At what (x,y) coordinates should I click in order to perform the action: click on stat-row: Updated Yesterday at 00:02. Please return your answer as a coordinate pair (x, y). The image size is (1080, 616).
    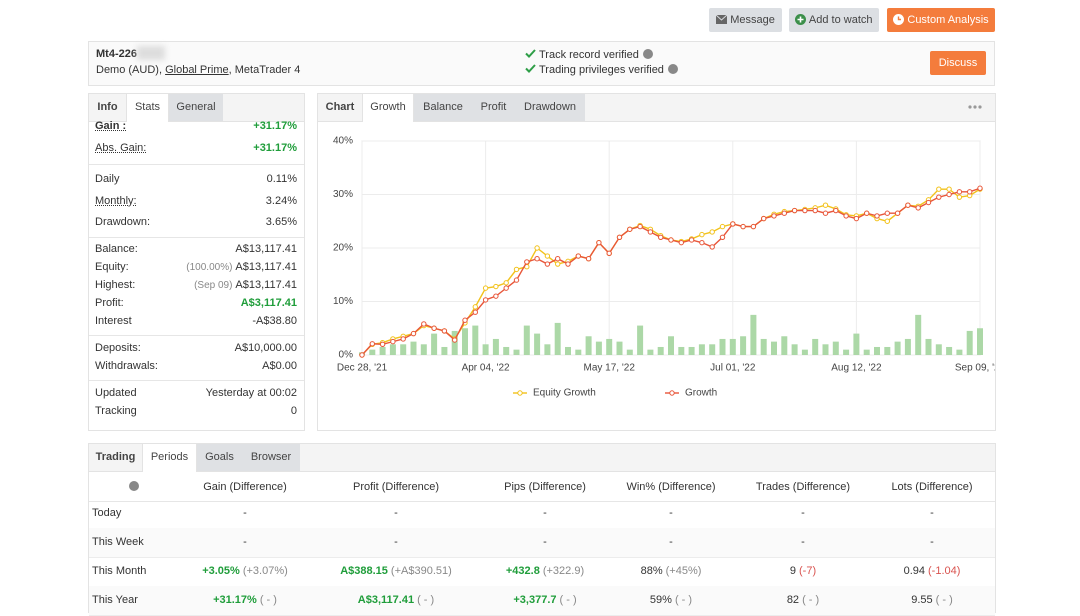
    Looking at the image, I should click on (196, 393).